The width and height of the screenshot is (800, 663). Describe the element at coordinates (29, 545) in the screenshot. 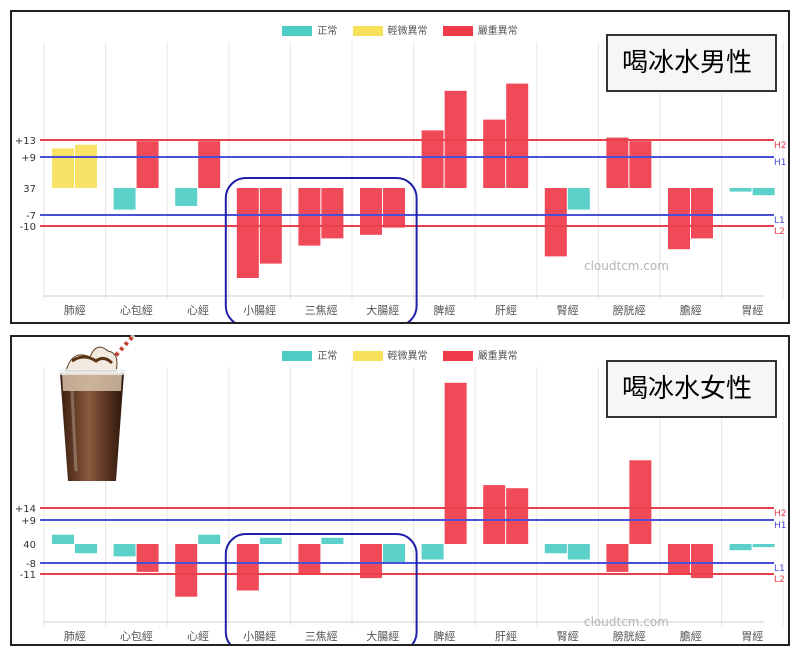

I see `y-tick-label: 40` at that location.